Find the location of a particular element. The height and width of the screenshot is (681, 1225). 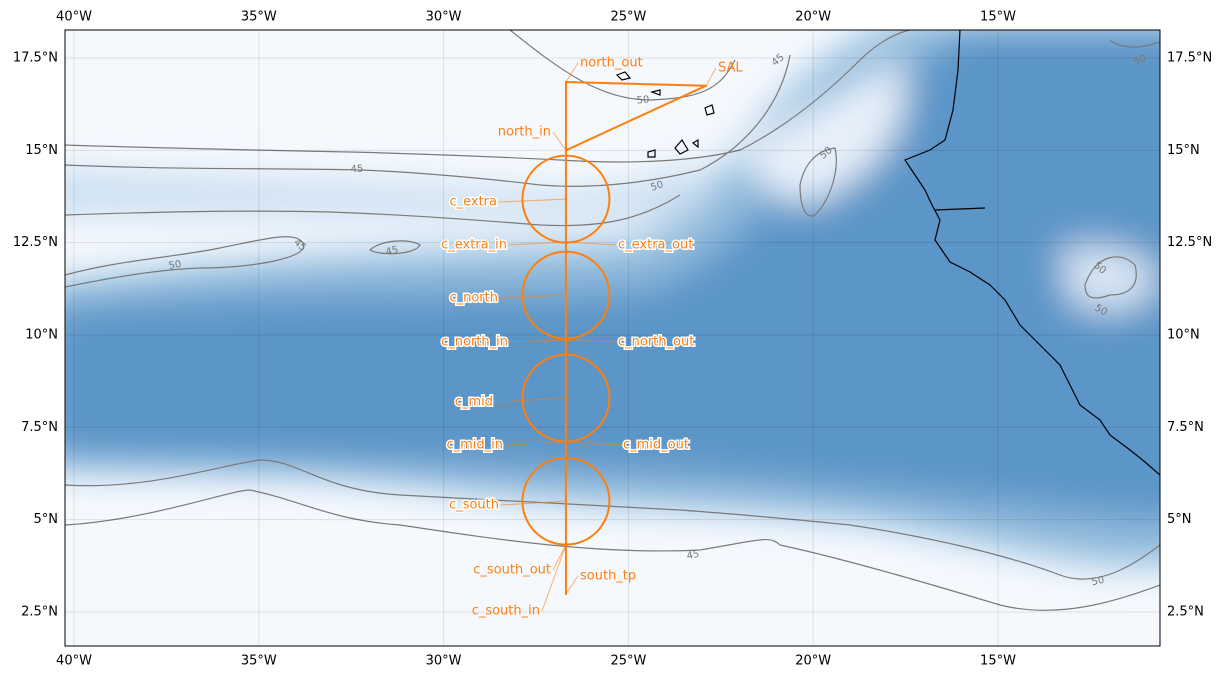

waypoint-label: c_south_out is located at coordinates (512, 570).